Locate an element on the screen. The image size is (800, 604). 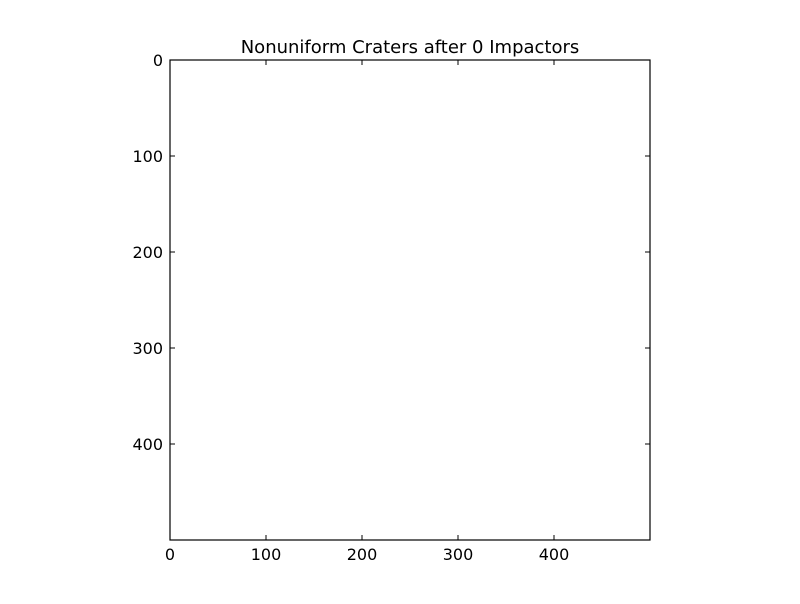
y-axis-tick-label: 100 is located at coordinates (147, 156).